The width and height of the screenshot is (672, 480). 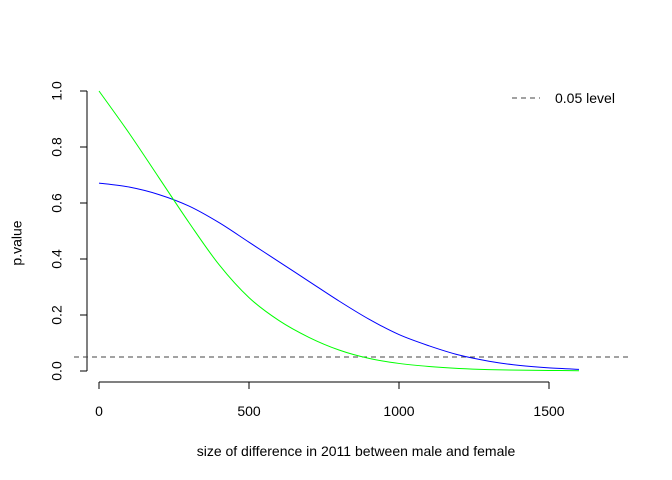 I want to click on y-tick-label: 0.0, so click(x=57, y=371).